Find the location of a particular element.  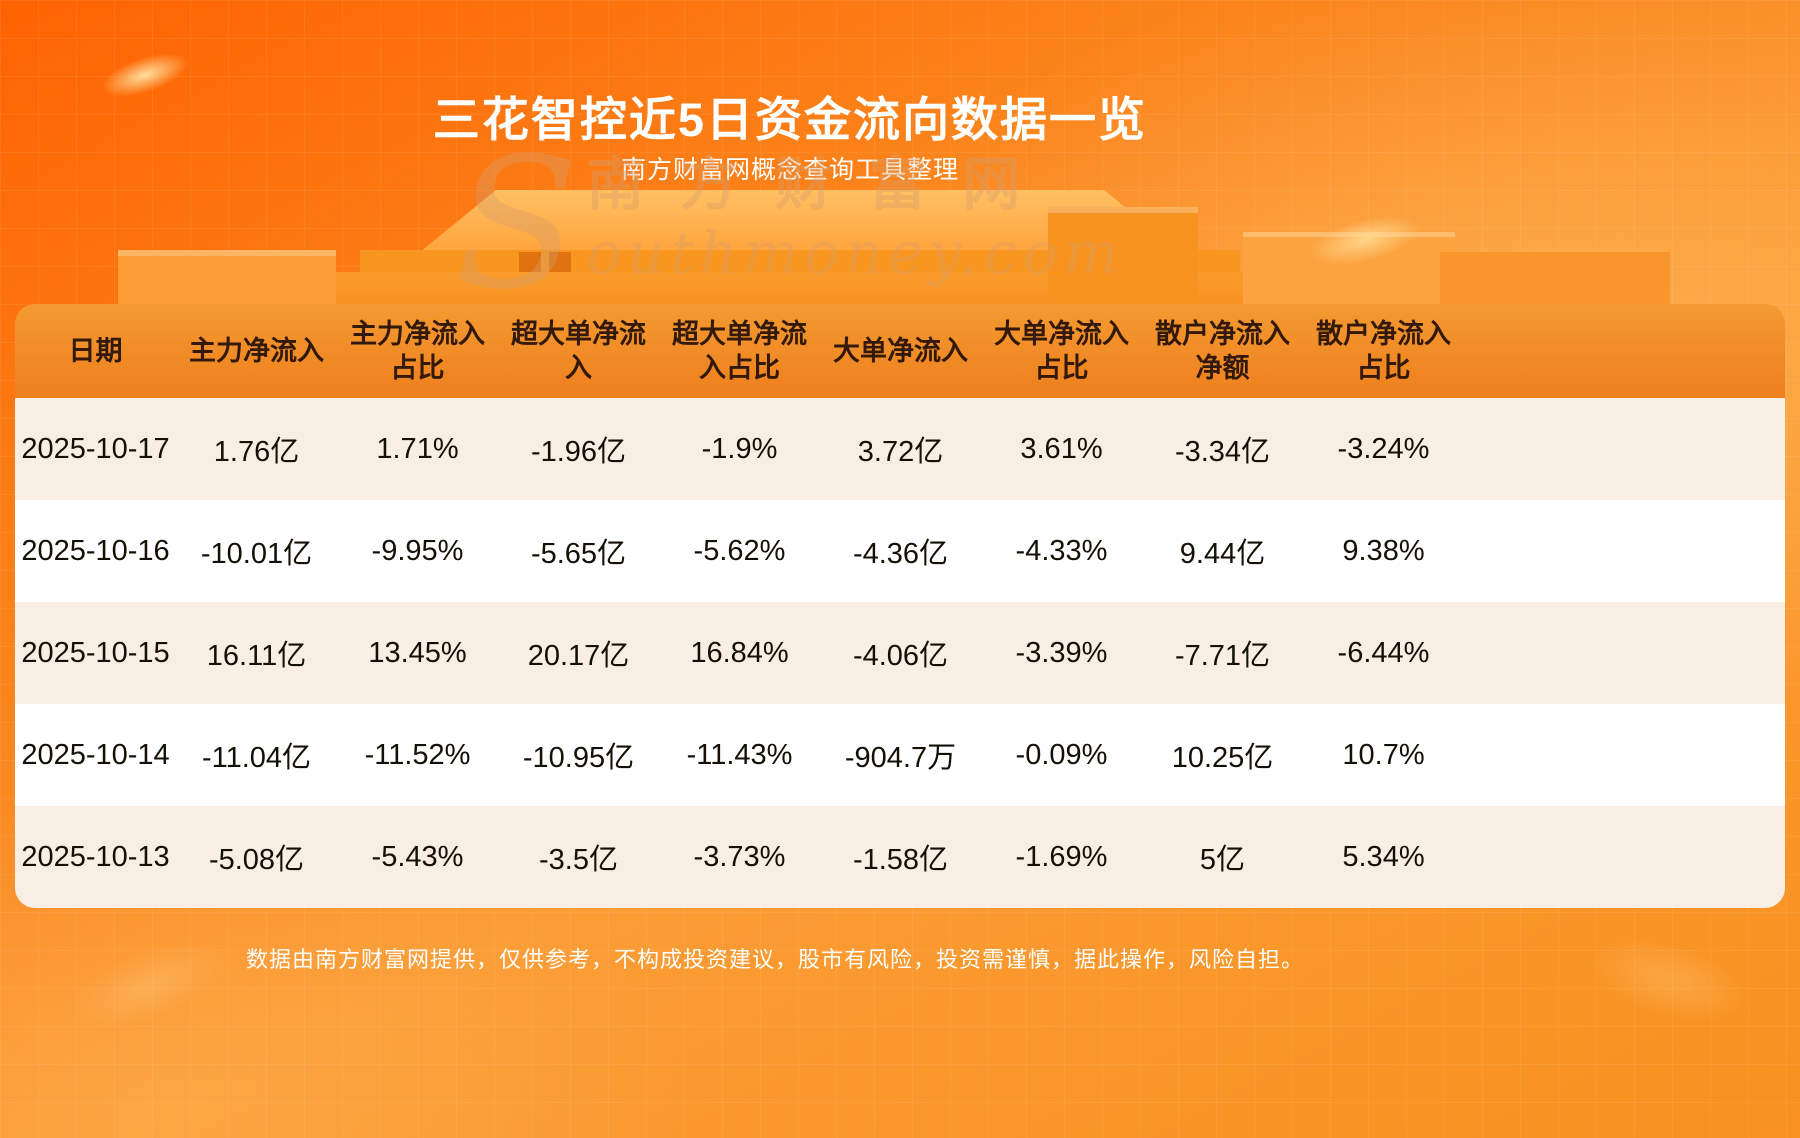

watermark-en-text: outhmoney.com is located at coordinates (855, 253).